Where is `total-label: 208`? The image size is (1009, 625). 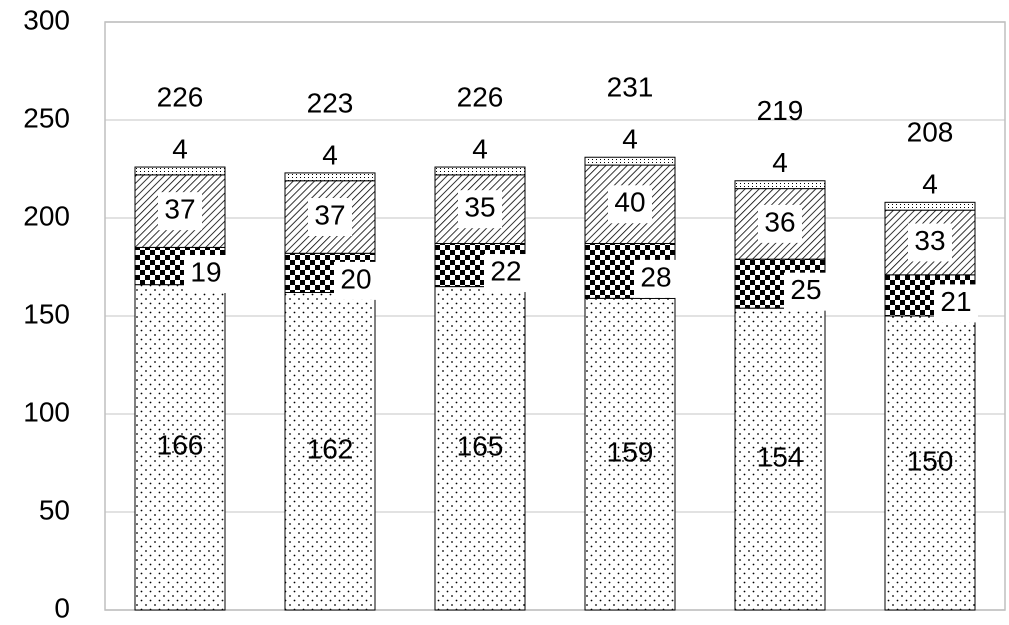
total-label: 208 is located at coordinates (930, 132).